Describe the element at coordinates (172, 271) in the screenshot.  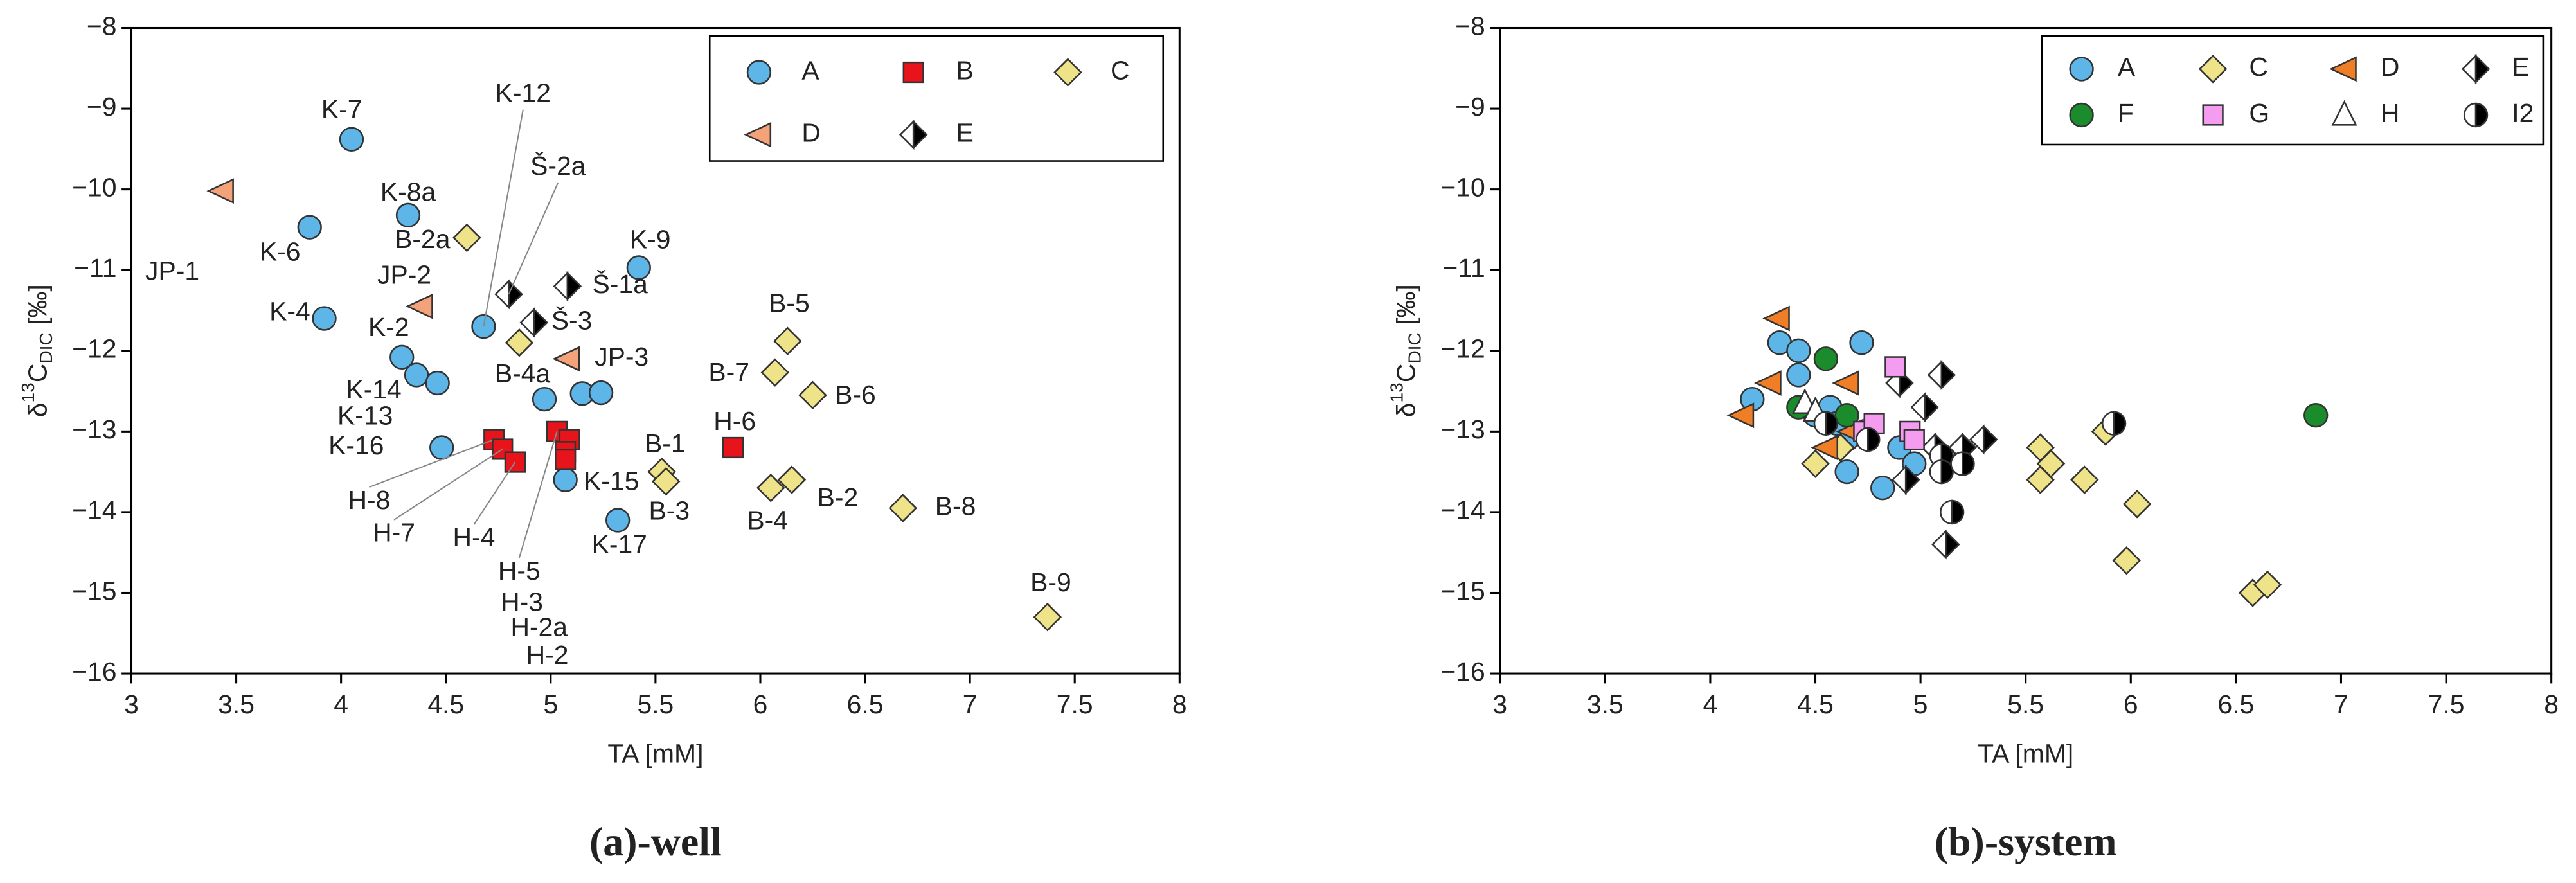
I see `point-label: JP-1` at that location.